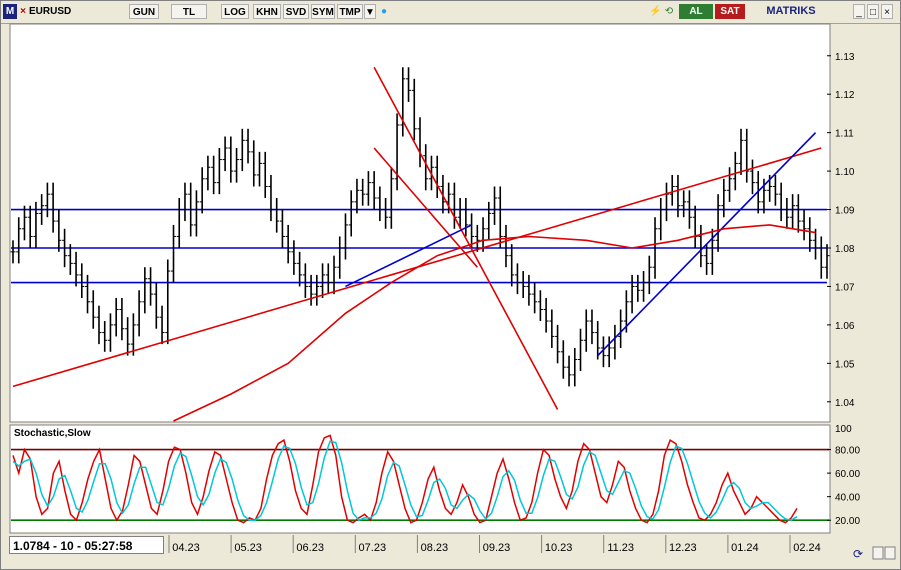  Describe the element at coordinates (10, 11) in the screenshot. I see `m-logo-icon: M` at that location.